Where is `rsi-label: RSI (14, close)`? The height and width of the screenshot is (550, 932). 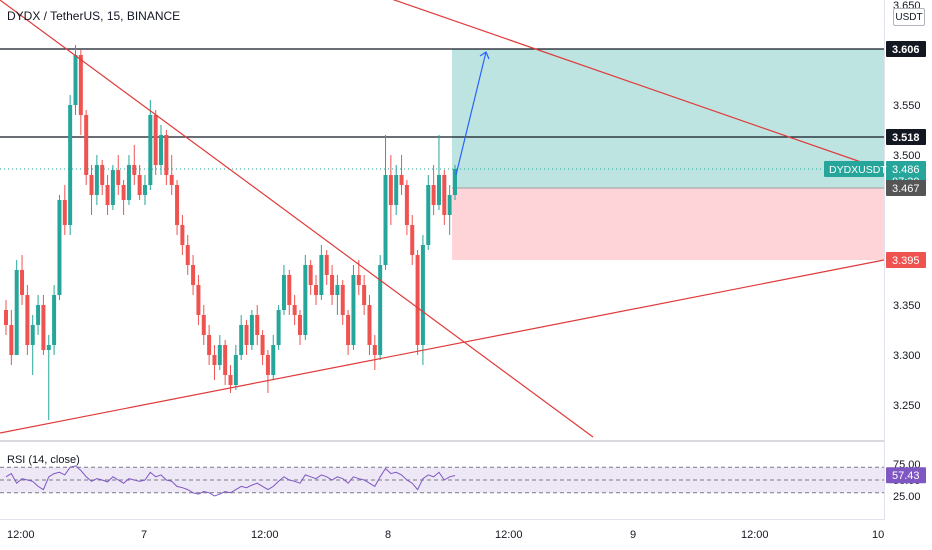
rsi-label: RSI (14, close) is located at coordinates (43, 460).